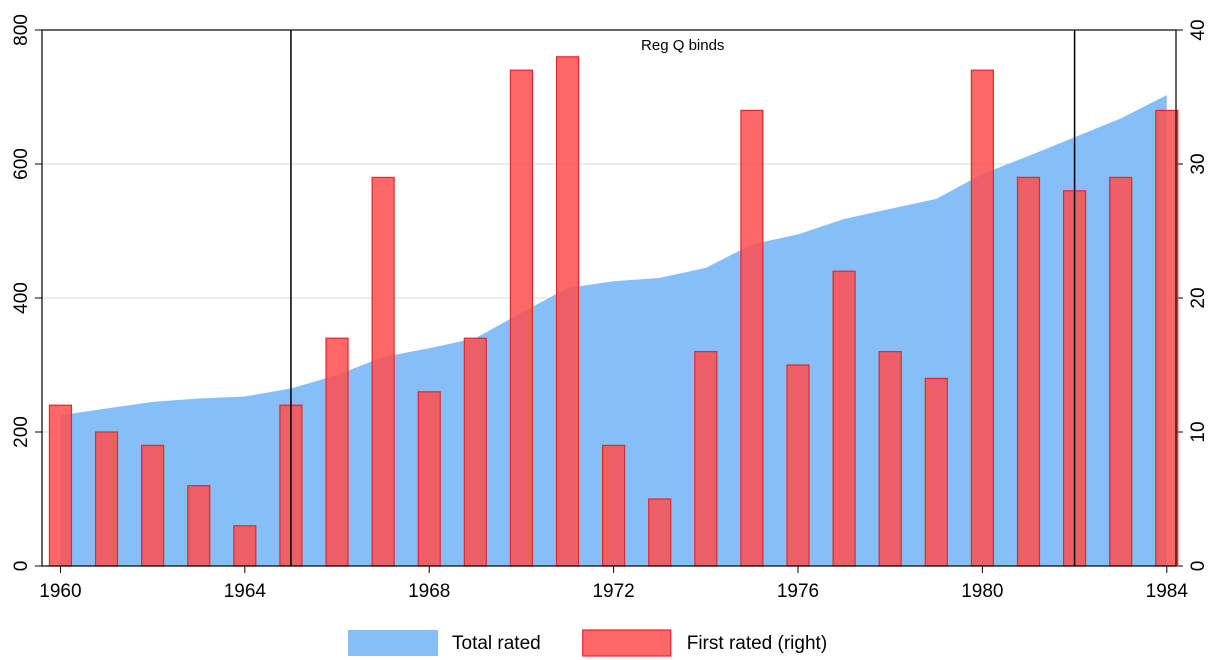 This screenshot has height=660, width=1220. I want to click on x-tick-label: 1984, so click(1167, 591).